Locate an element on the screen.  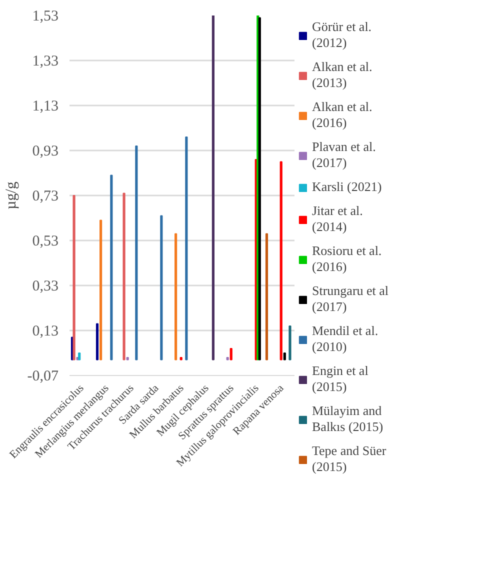
y-tick-label: 1,33 is located at coordinates (45, 62).